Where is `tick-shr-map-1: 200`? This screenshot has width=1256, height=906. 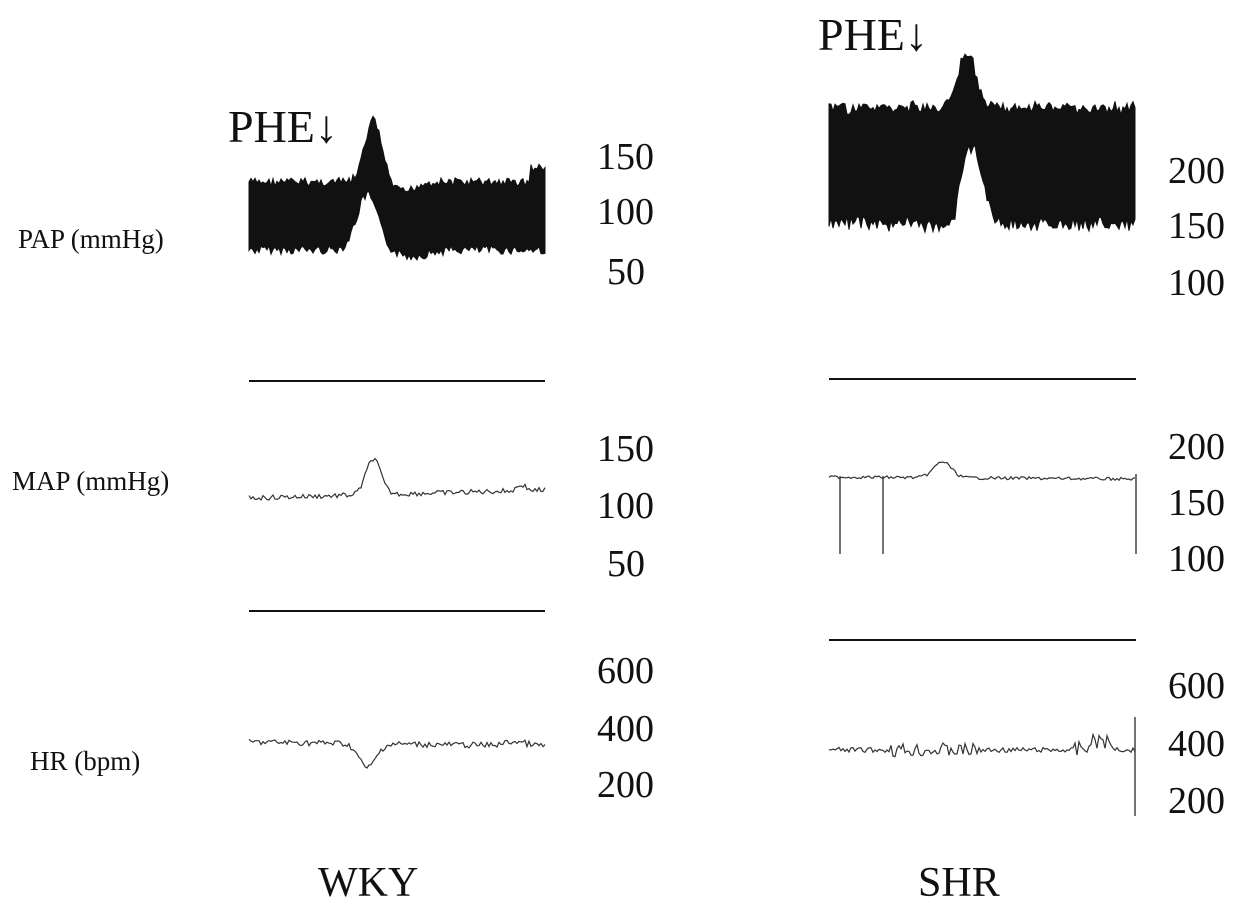 tick-shr-map-1: 200 is located at coordinates (1196, 447).